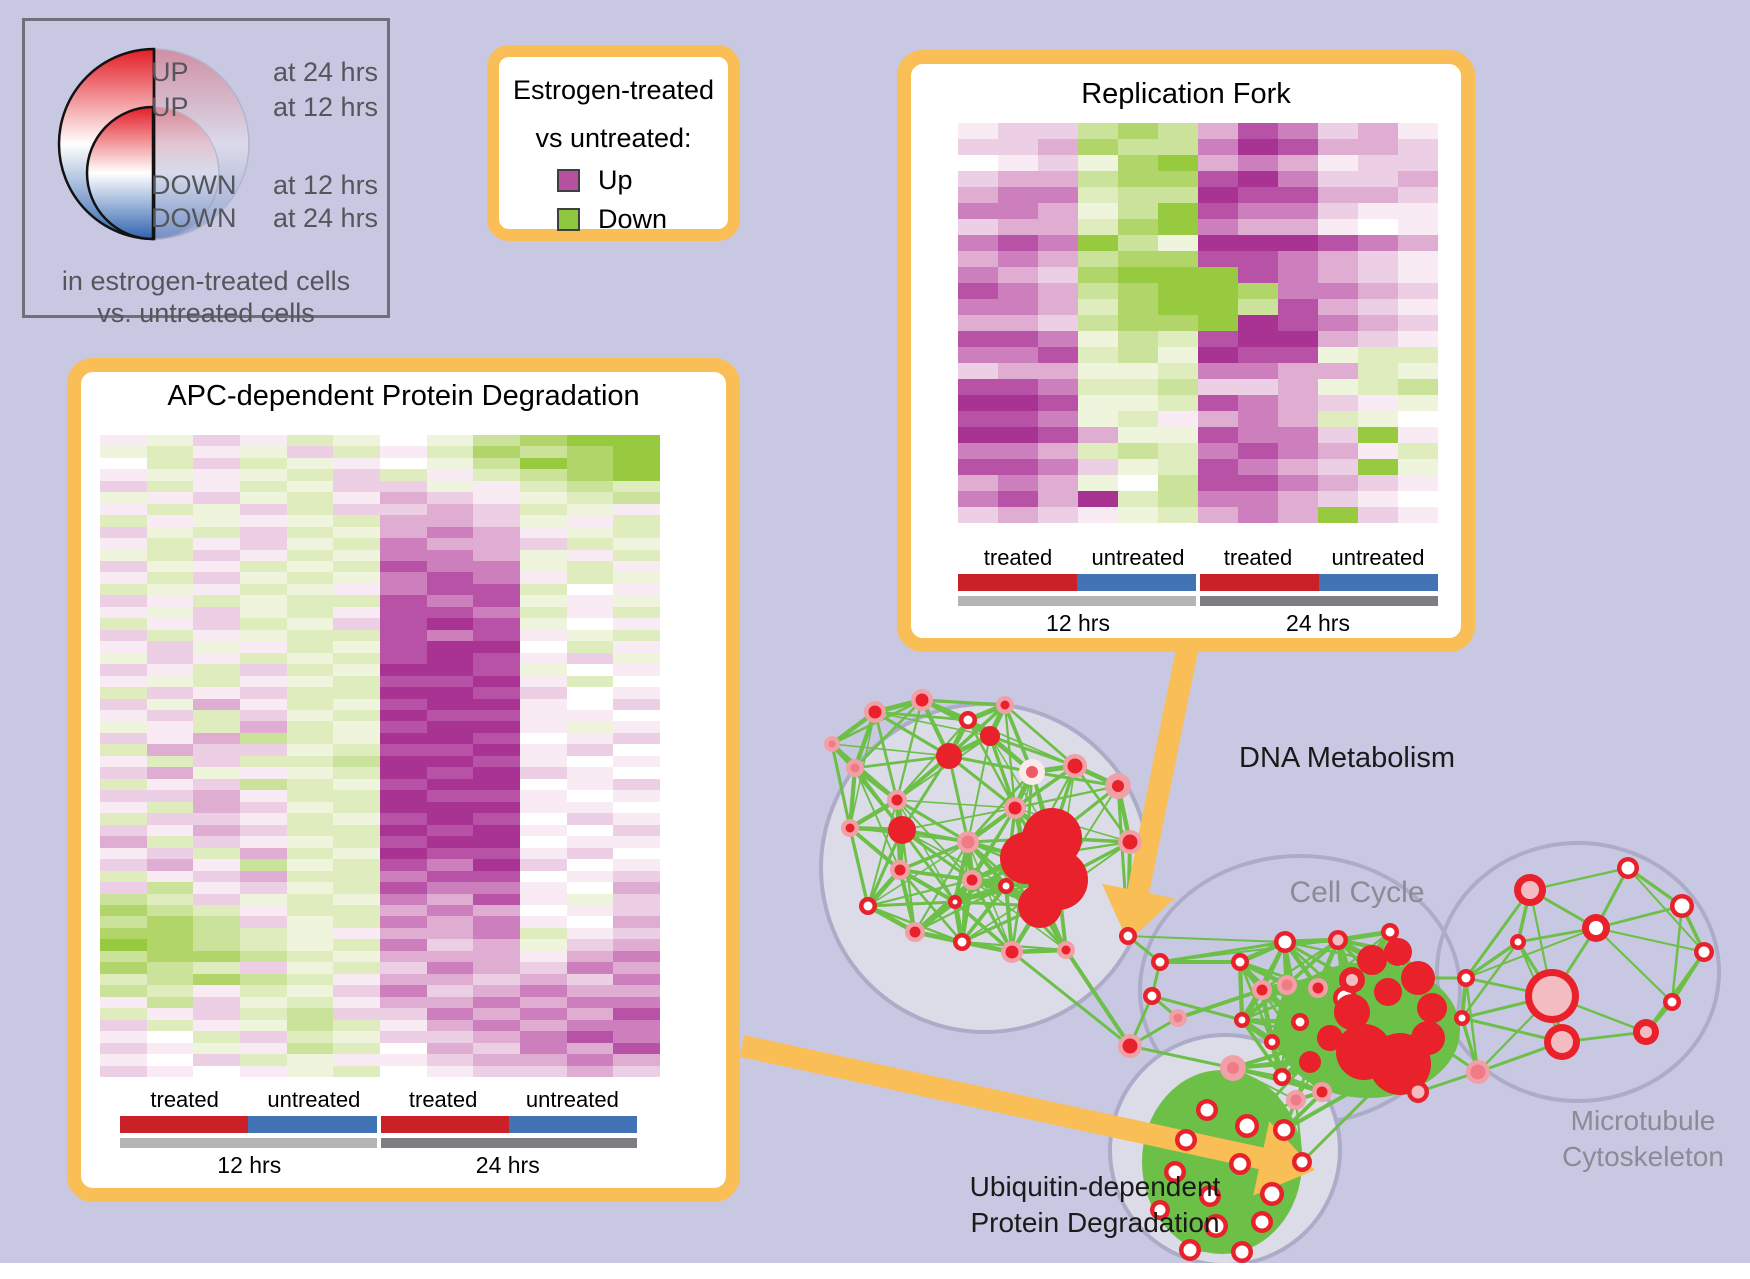  Describe the element at coordinates (206, 219) in the screenshot. I see `legend-row-down24: DOWN at 24 hrs` at that location.